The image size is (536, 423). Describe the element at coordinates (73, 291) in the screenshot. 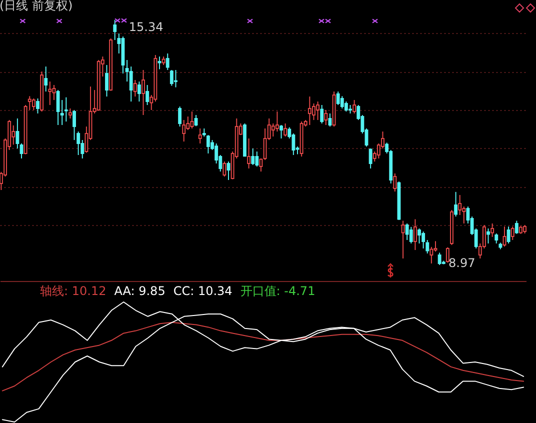

I see `text: 轴线: 10.12` at that location.